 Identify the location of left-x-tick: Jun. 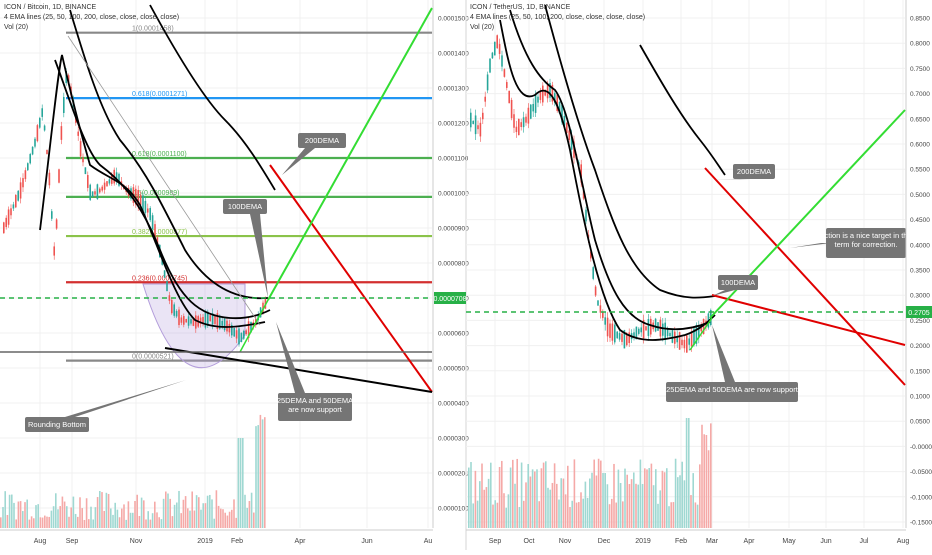
(366, 541).